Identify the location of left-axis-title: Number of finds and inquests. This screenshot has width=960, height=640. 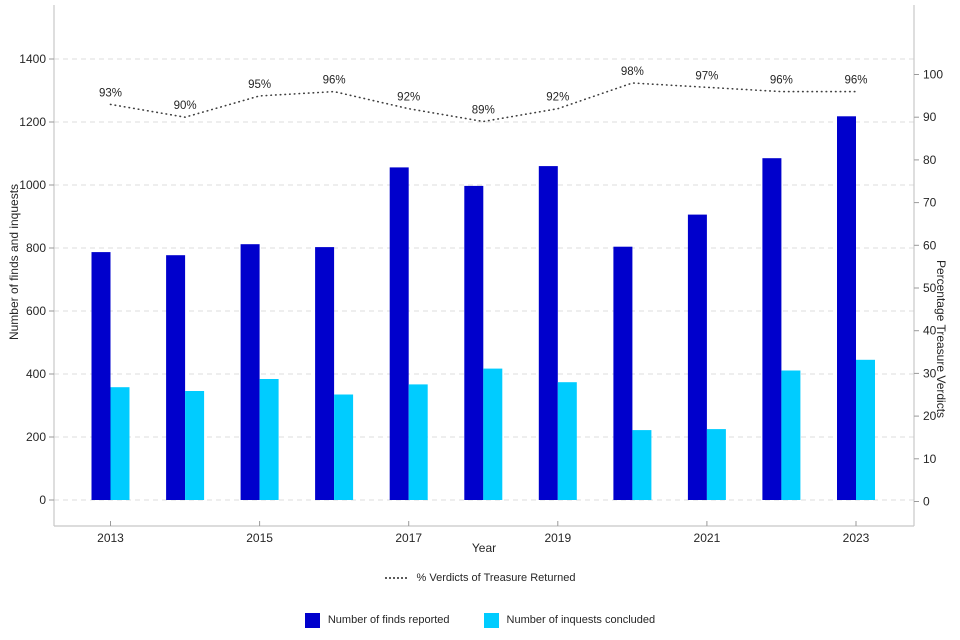
(14, 262).